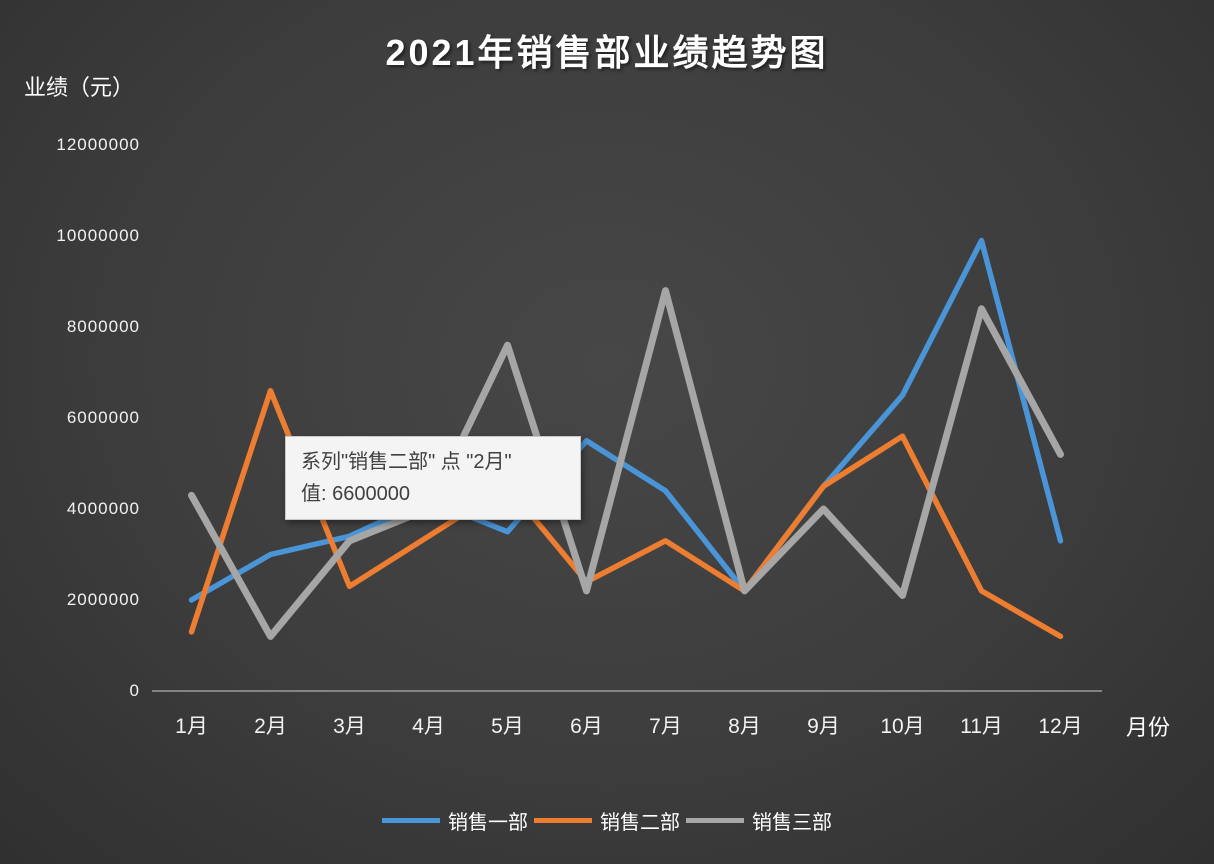 This screenshot has height=864, width=1214. Describe the element at coordinates (1148, 727) in the screenshot. I see `x-axis-title: 月份` at that location.